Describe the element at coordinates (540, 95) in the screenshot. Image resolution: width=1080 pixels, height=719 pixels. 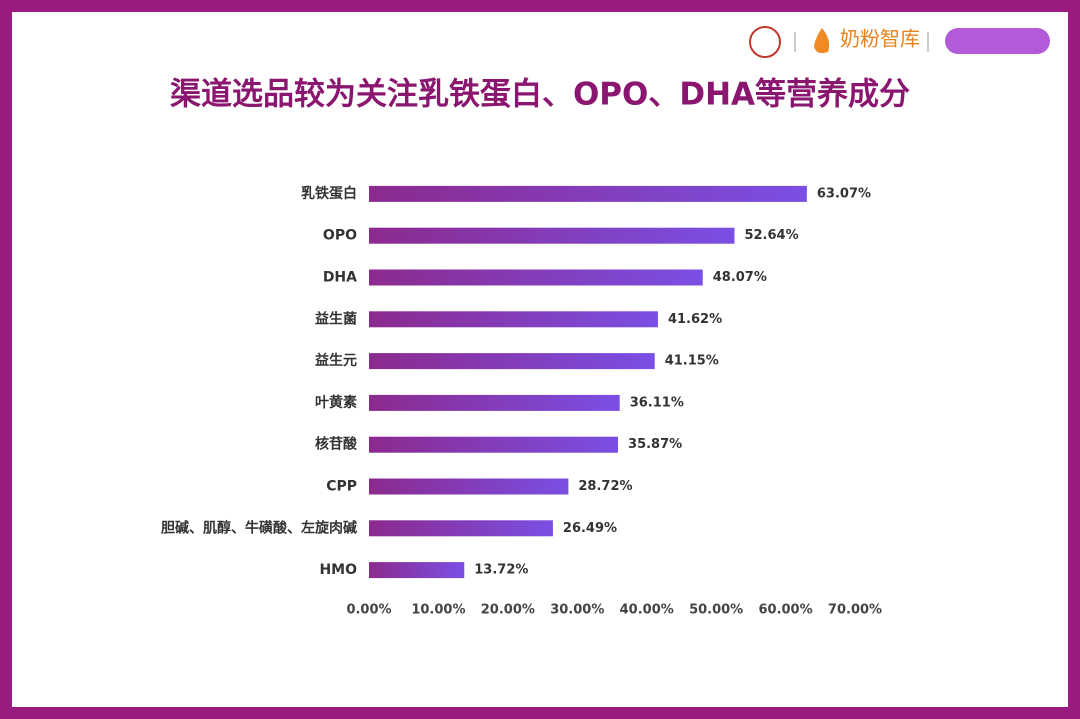
I see `chart-title: 渠道选品较为关注乳铁蛋白、OPO、DHA等营养成分` at that location.